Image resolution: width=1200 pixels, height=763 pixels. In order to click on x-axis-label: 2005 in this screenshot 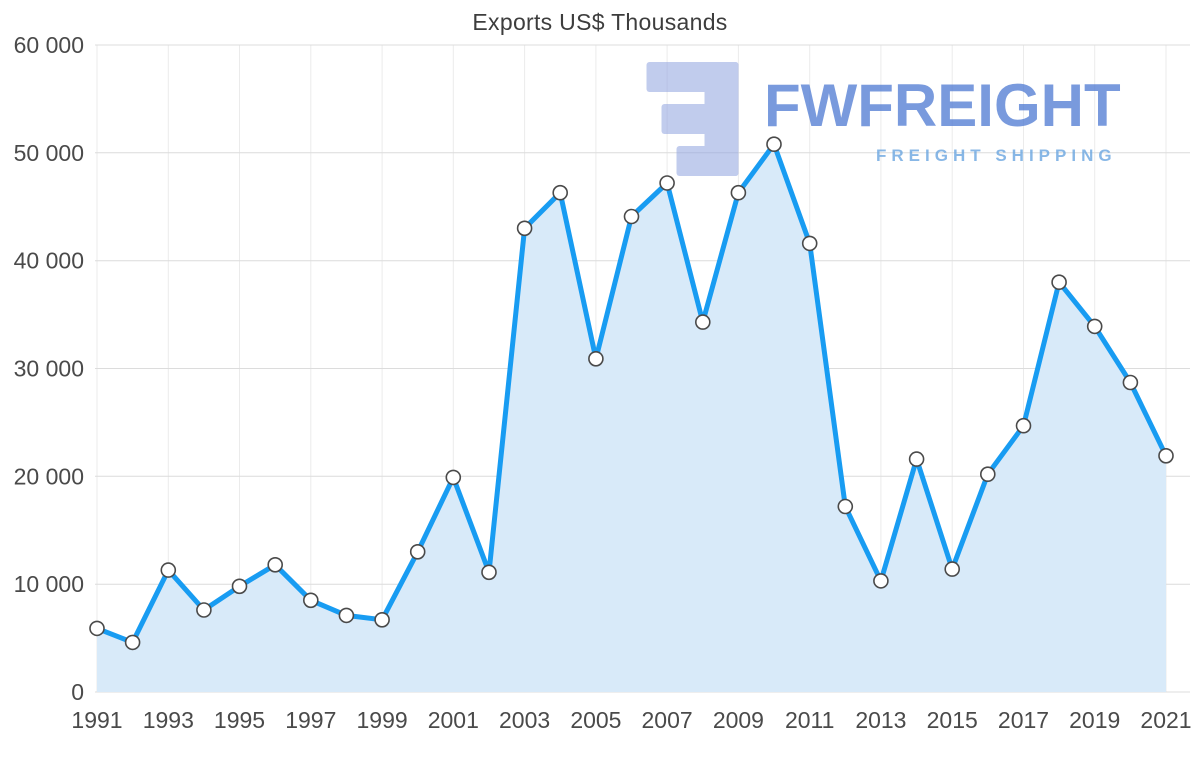, I will do `click(595, 720)`.